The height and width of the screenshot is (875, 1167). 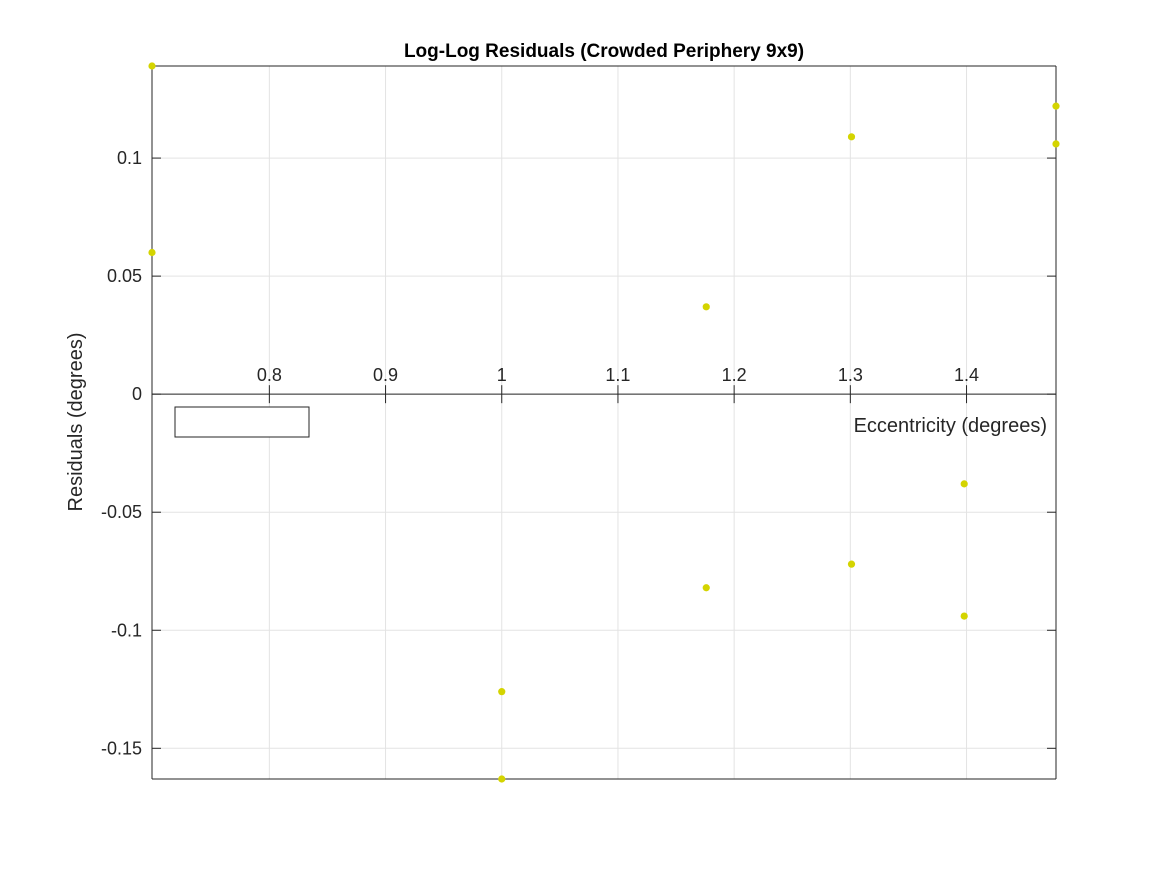 I want to click on x-tick-label: 1.4, so click(x=966, y=375).